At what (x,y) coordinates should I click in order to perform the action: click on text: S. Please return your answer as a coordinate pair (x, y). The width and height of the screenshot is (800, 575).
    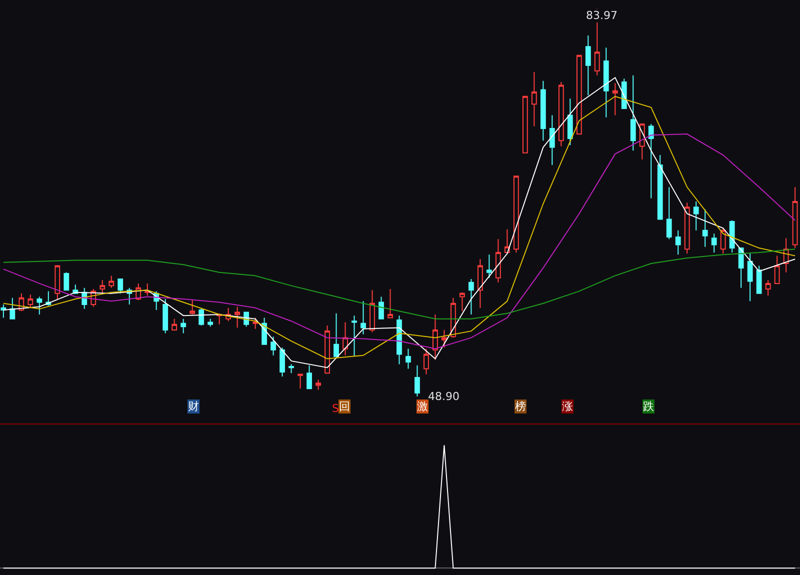
    Looking at the image, I should click on (335, 408).